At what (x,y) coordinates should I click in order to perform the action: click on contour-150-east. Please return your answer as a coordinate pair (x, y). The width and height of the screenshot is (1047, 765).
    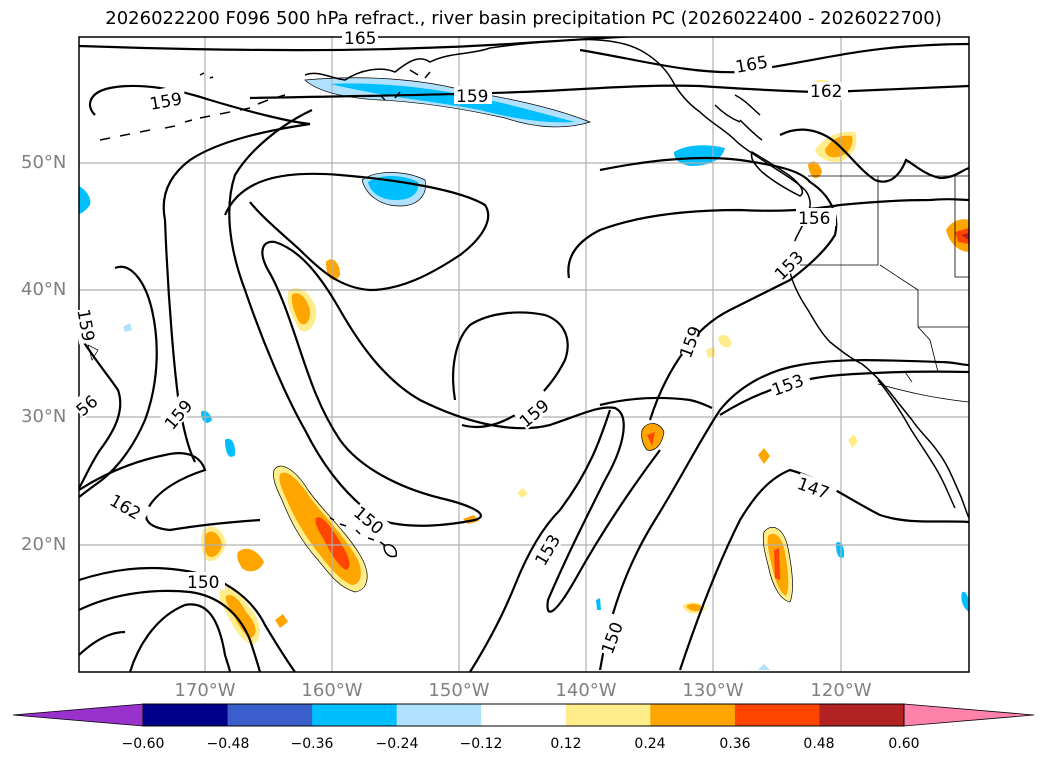
    Looking at the image, I should click on (783, 515).